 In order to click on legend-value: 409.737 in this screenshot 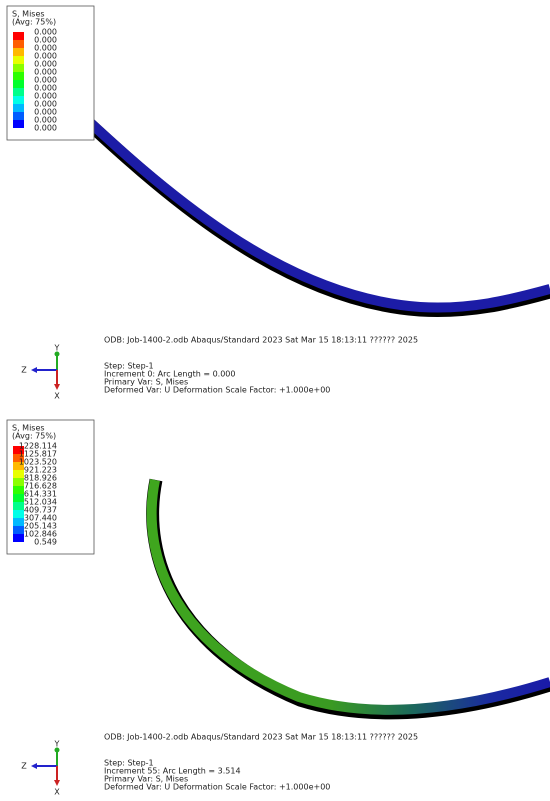, I will do `click(40, 510)`.